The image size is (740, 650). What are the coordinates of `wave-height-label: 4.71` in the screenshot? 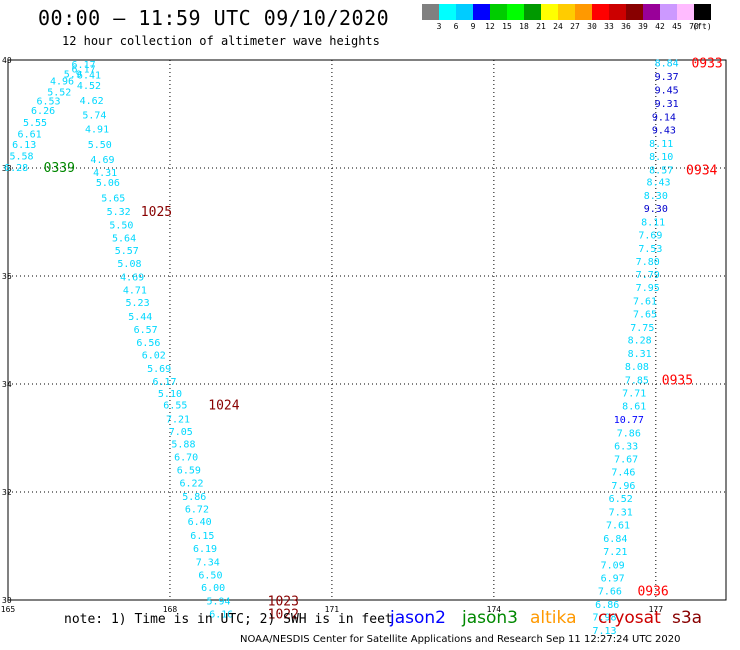 It's located at (135, 291).